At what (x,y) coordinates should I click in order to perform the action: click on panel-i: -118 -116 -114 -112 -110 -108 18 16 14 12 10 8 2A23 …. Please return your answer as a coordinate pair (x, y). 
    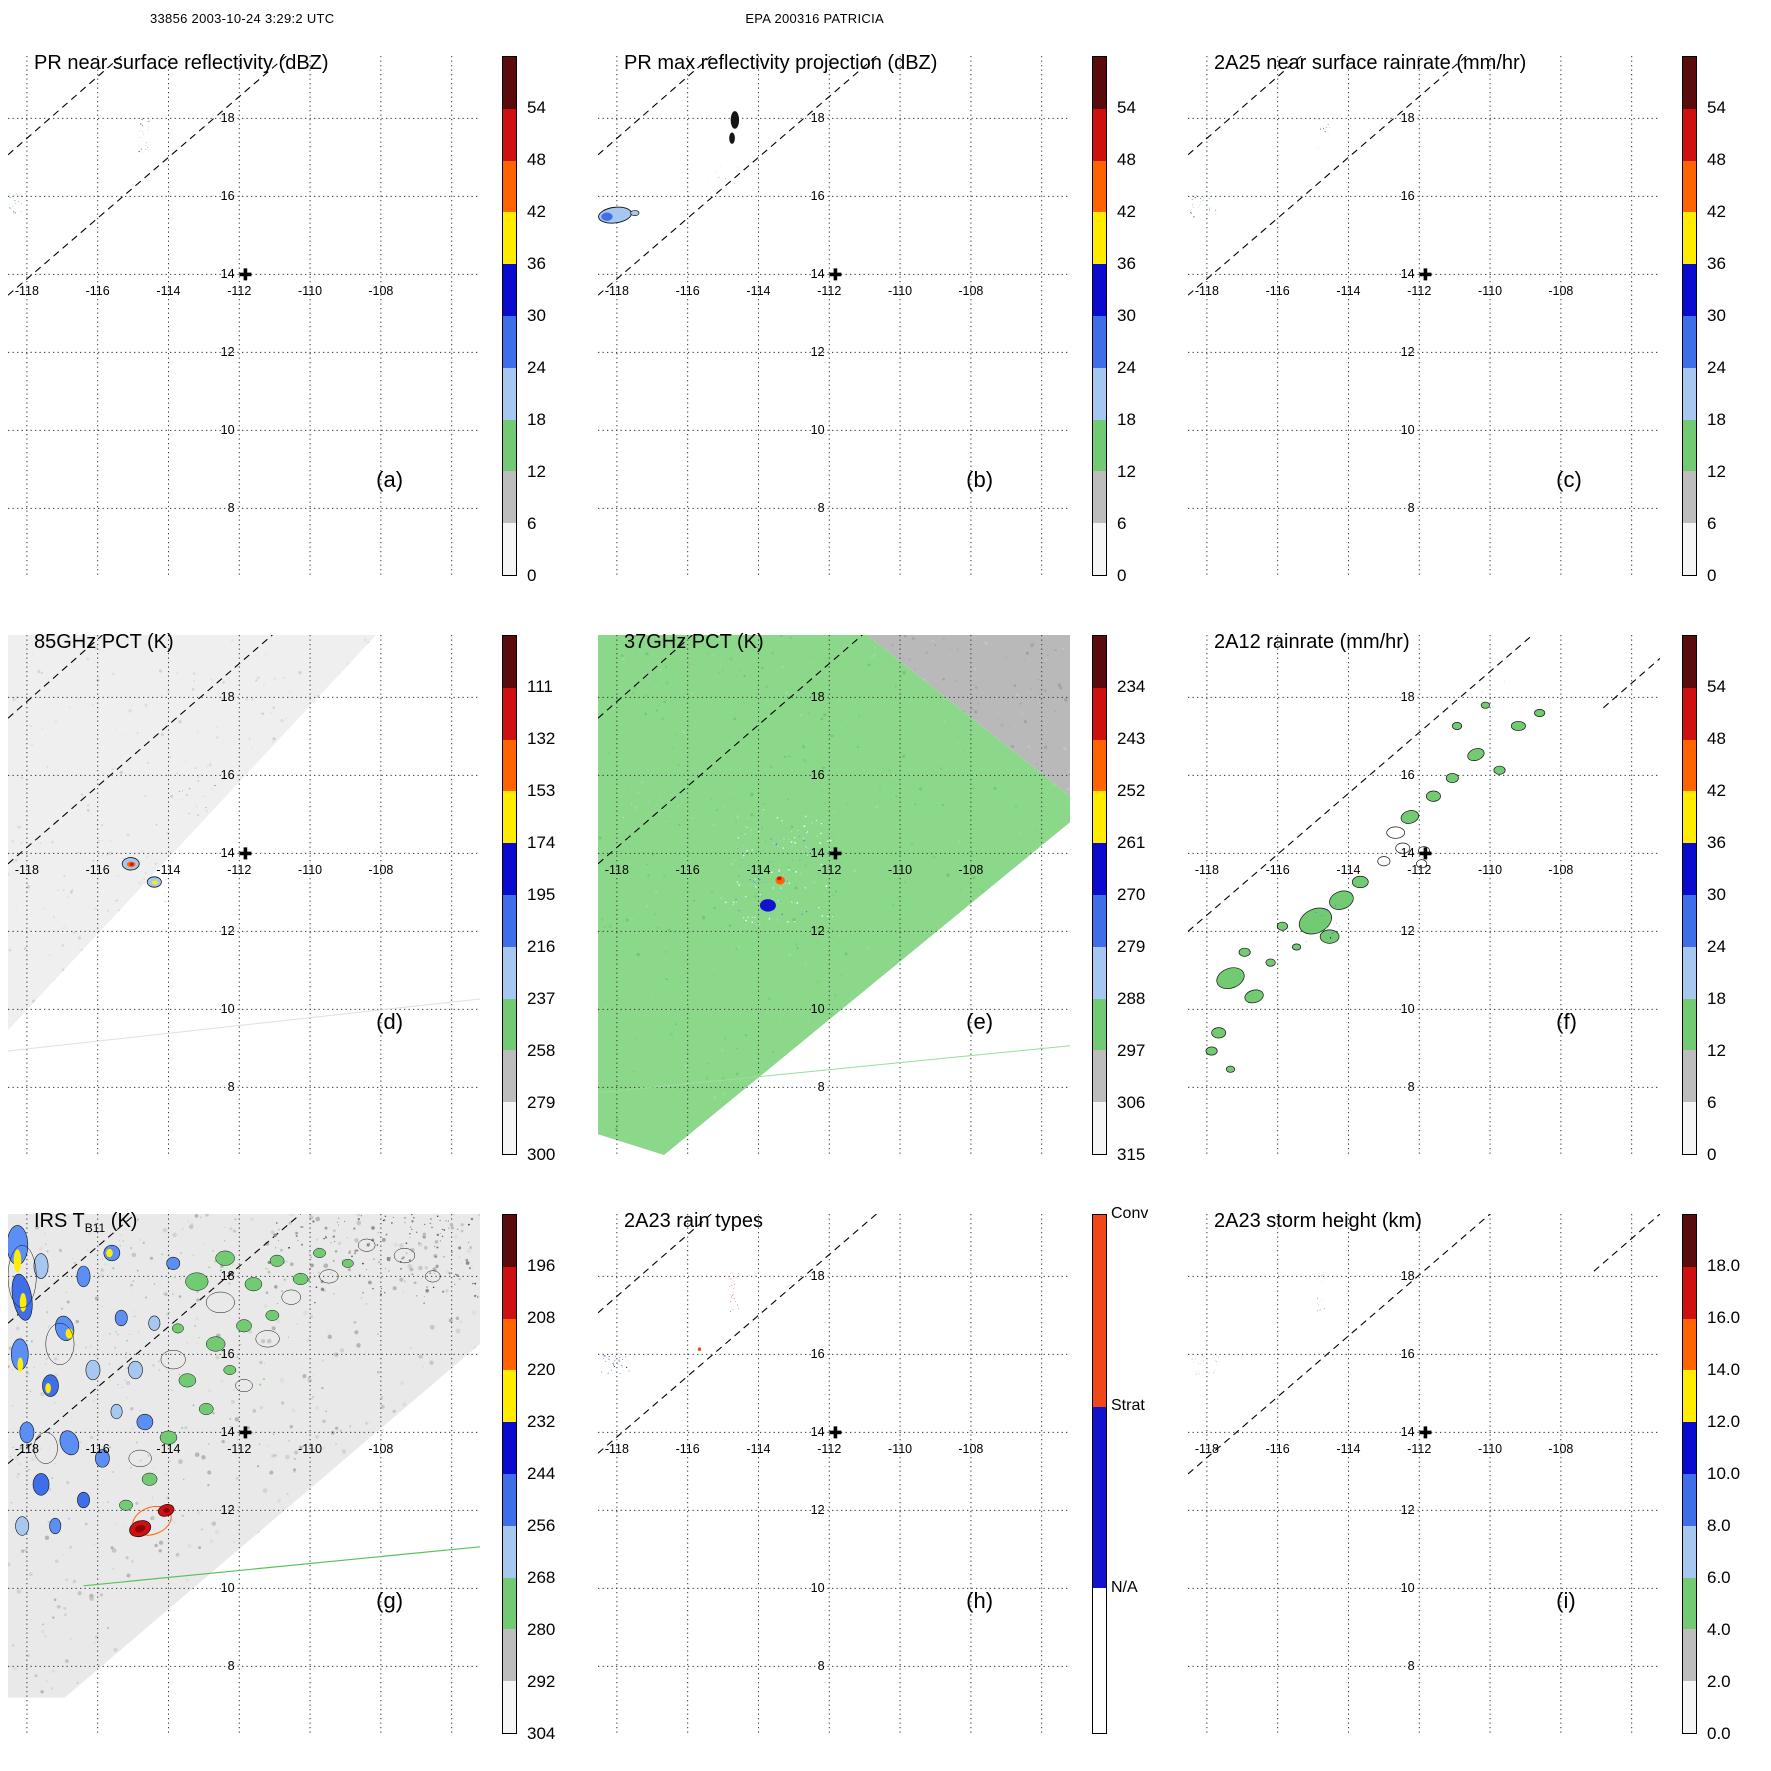
    Looking at the image, I should click on (1475, 1481).